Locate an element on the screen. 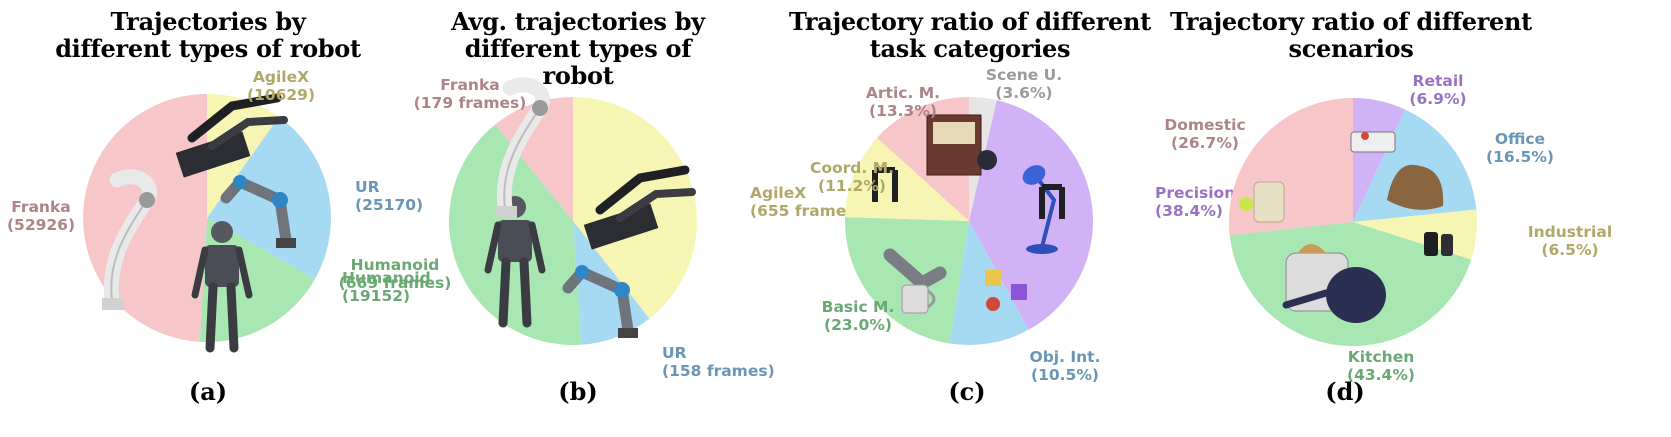  pie-b-label-ur: UR (158 frames) is located at coordinates (718, 362).